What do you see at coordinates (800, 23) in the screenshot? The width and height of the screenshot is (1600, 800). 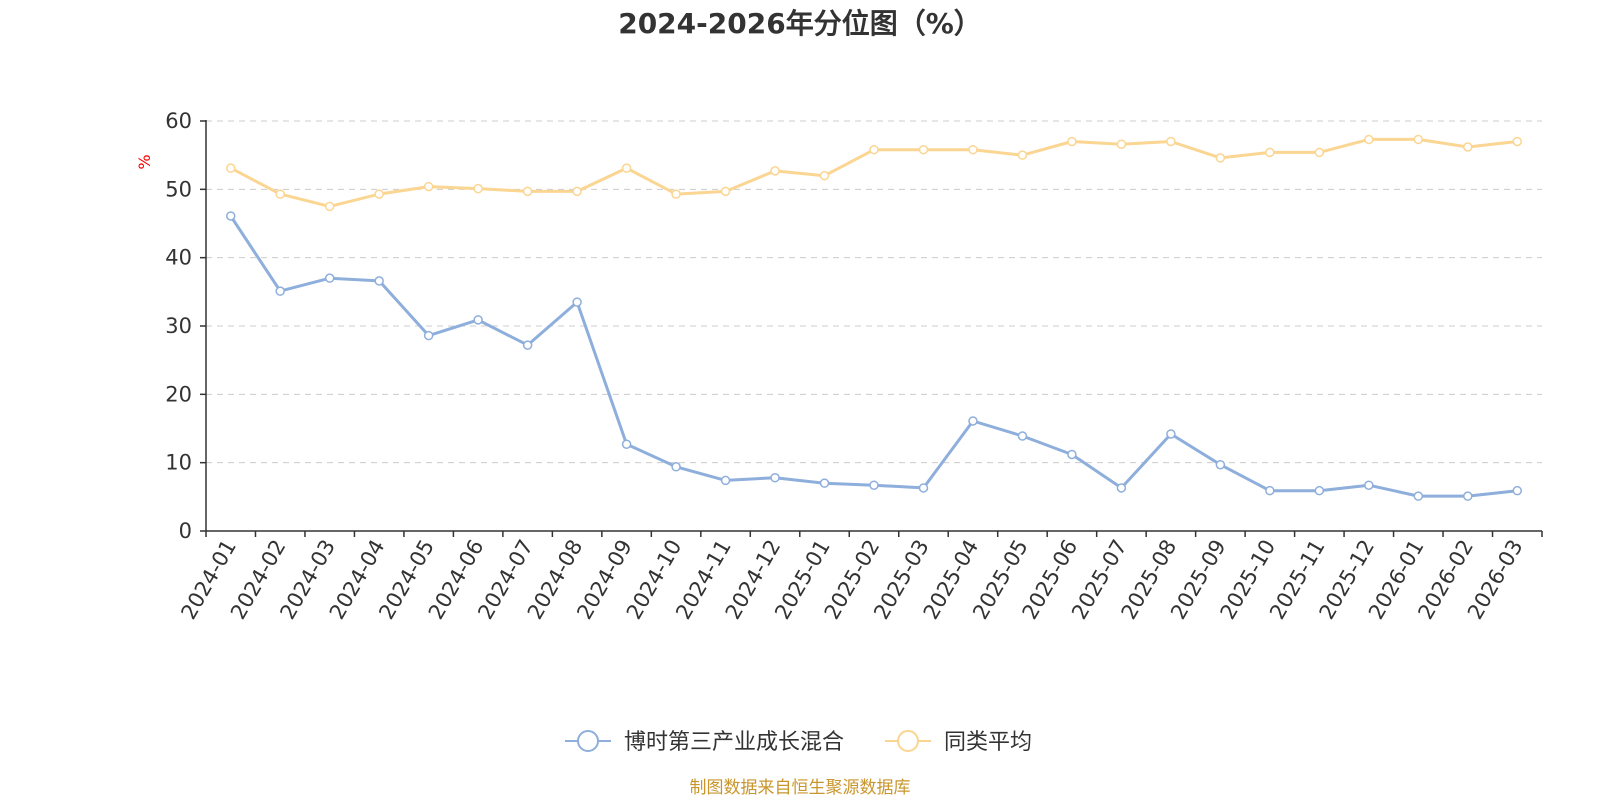 I see `chart-title: 2024-2026年分位图（%）` at bounding box center [800, 23].